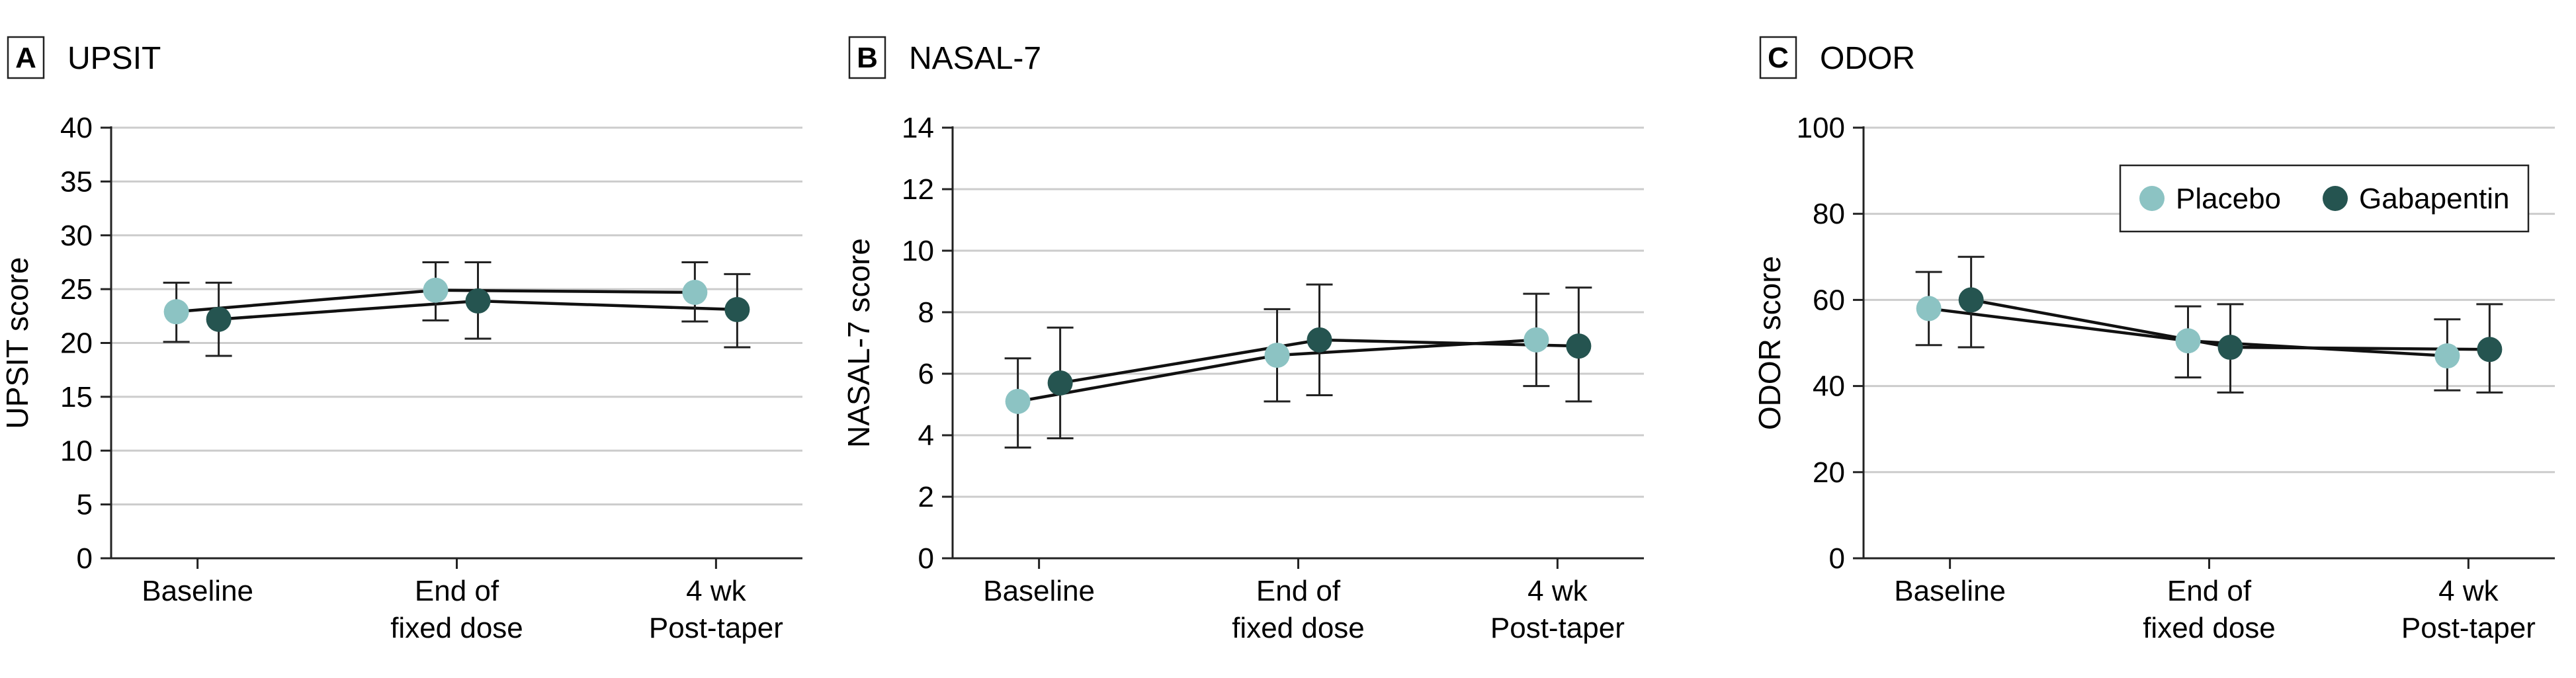 Image resolution: width=2576 pixels, height=678 pixels. I want to click on y-tick-label: 8, so click(926, 312).